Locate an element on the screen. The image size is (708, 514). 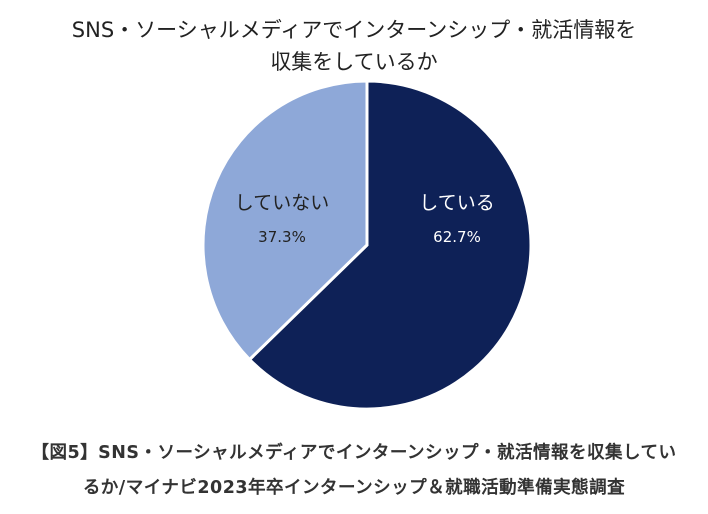
chart-title-line-1: SNS・ソーシャルメディアでインターンシップ・就活情報を is located at coordinates (354, 30).